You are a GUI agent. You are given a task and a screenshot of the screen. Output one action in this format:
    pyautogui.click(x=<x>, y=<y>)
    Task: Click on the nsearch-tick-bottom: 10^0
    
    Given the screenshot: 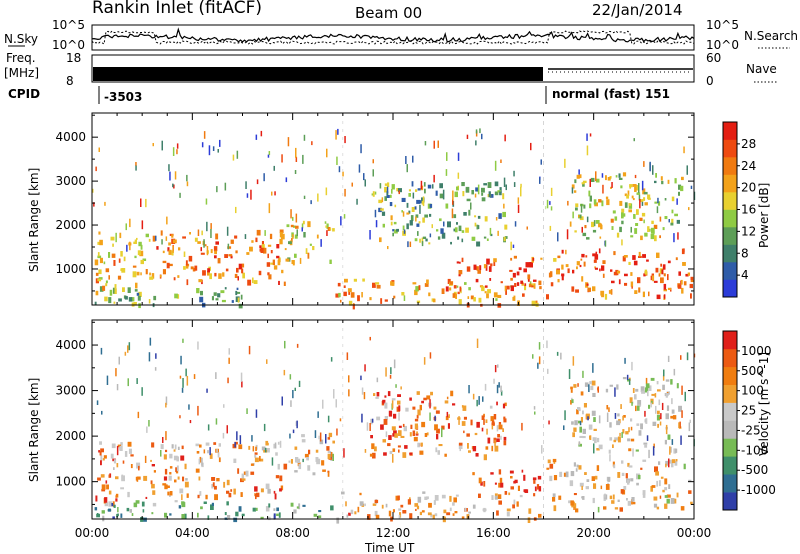 What is the action you would take?
    pyautogui.click(x=722, y=45)
    